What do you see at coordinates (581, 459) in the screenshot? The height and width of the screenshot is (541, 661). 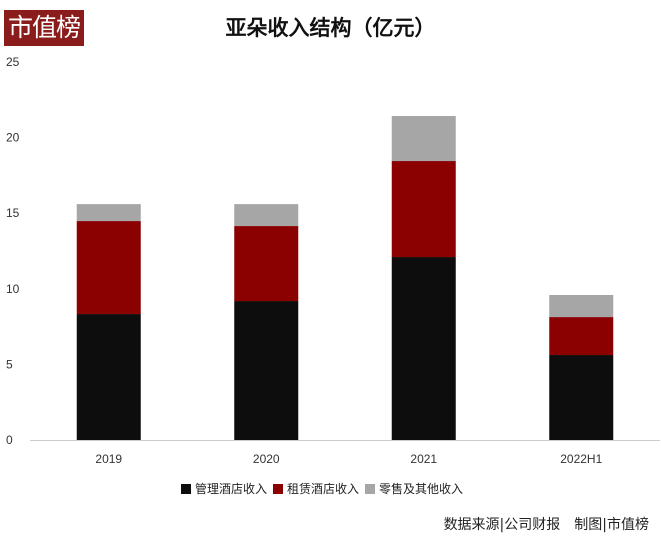 I see `x-tick-label: 2022H1` at bounding box center [581, 459].